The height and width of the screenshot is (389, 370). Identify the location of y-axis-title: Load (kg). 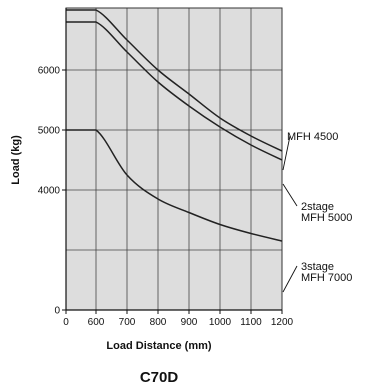
(16, 160).